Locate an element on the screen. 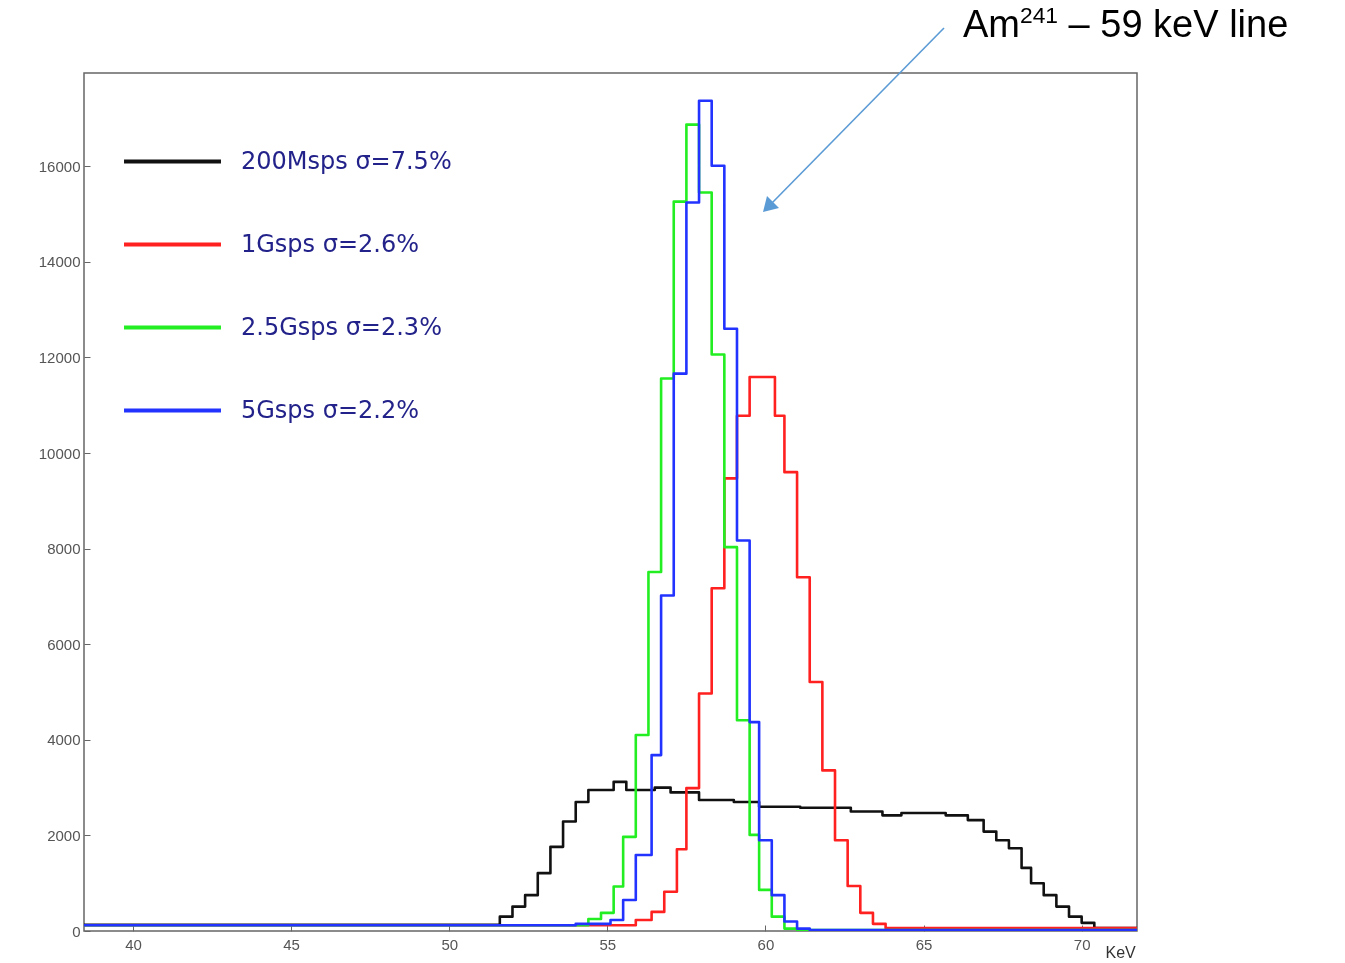  y-tick-label: 10000 is located at coordinates (59, 453).